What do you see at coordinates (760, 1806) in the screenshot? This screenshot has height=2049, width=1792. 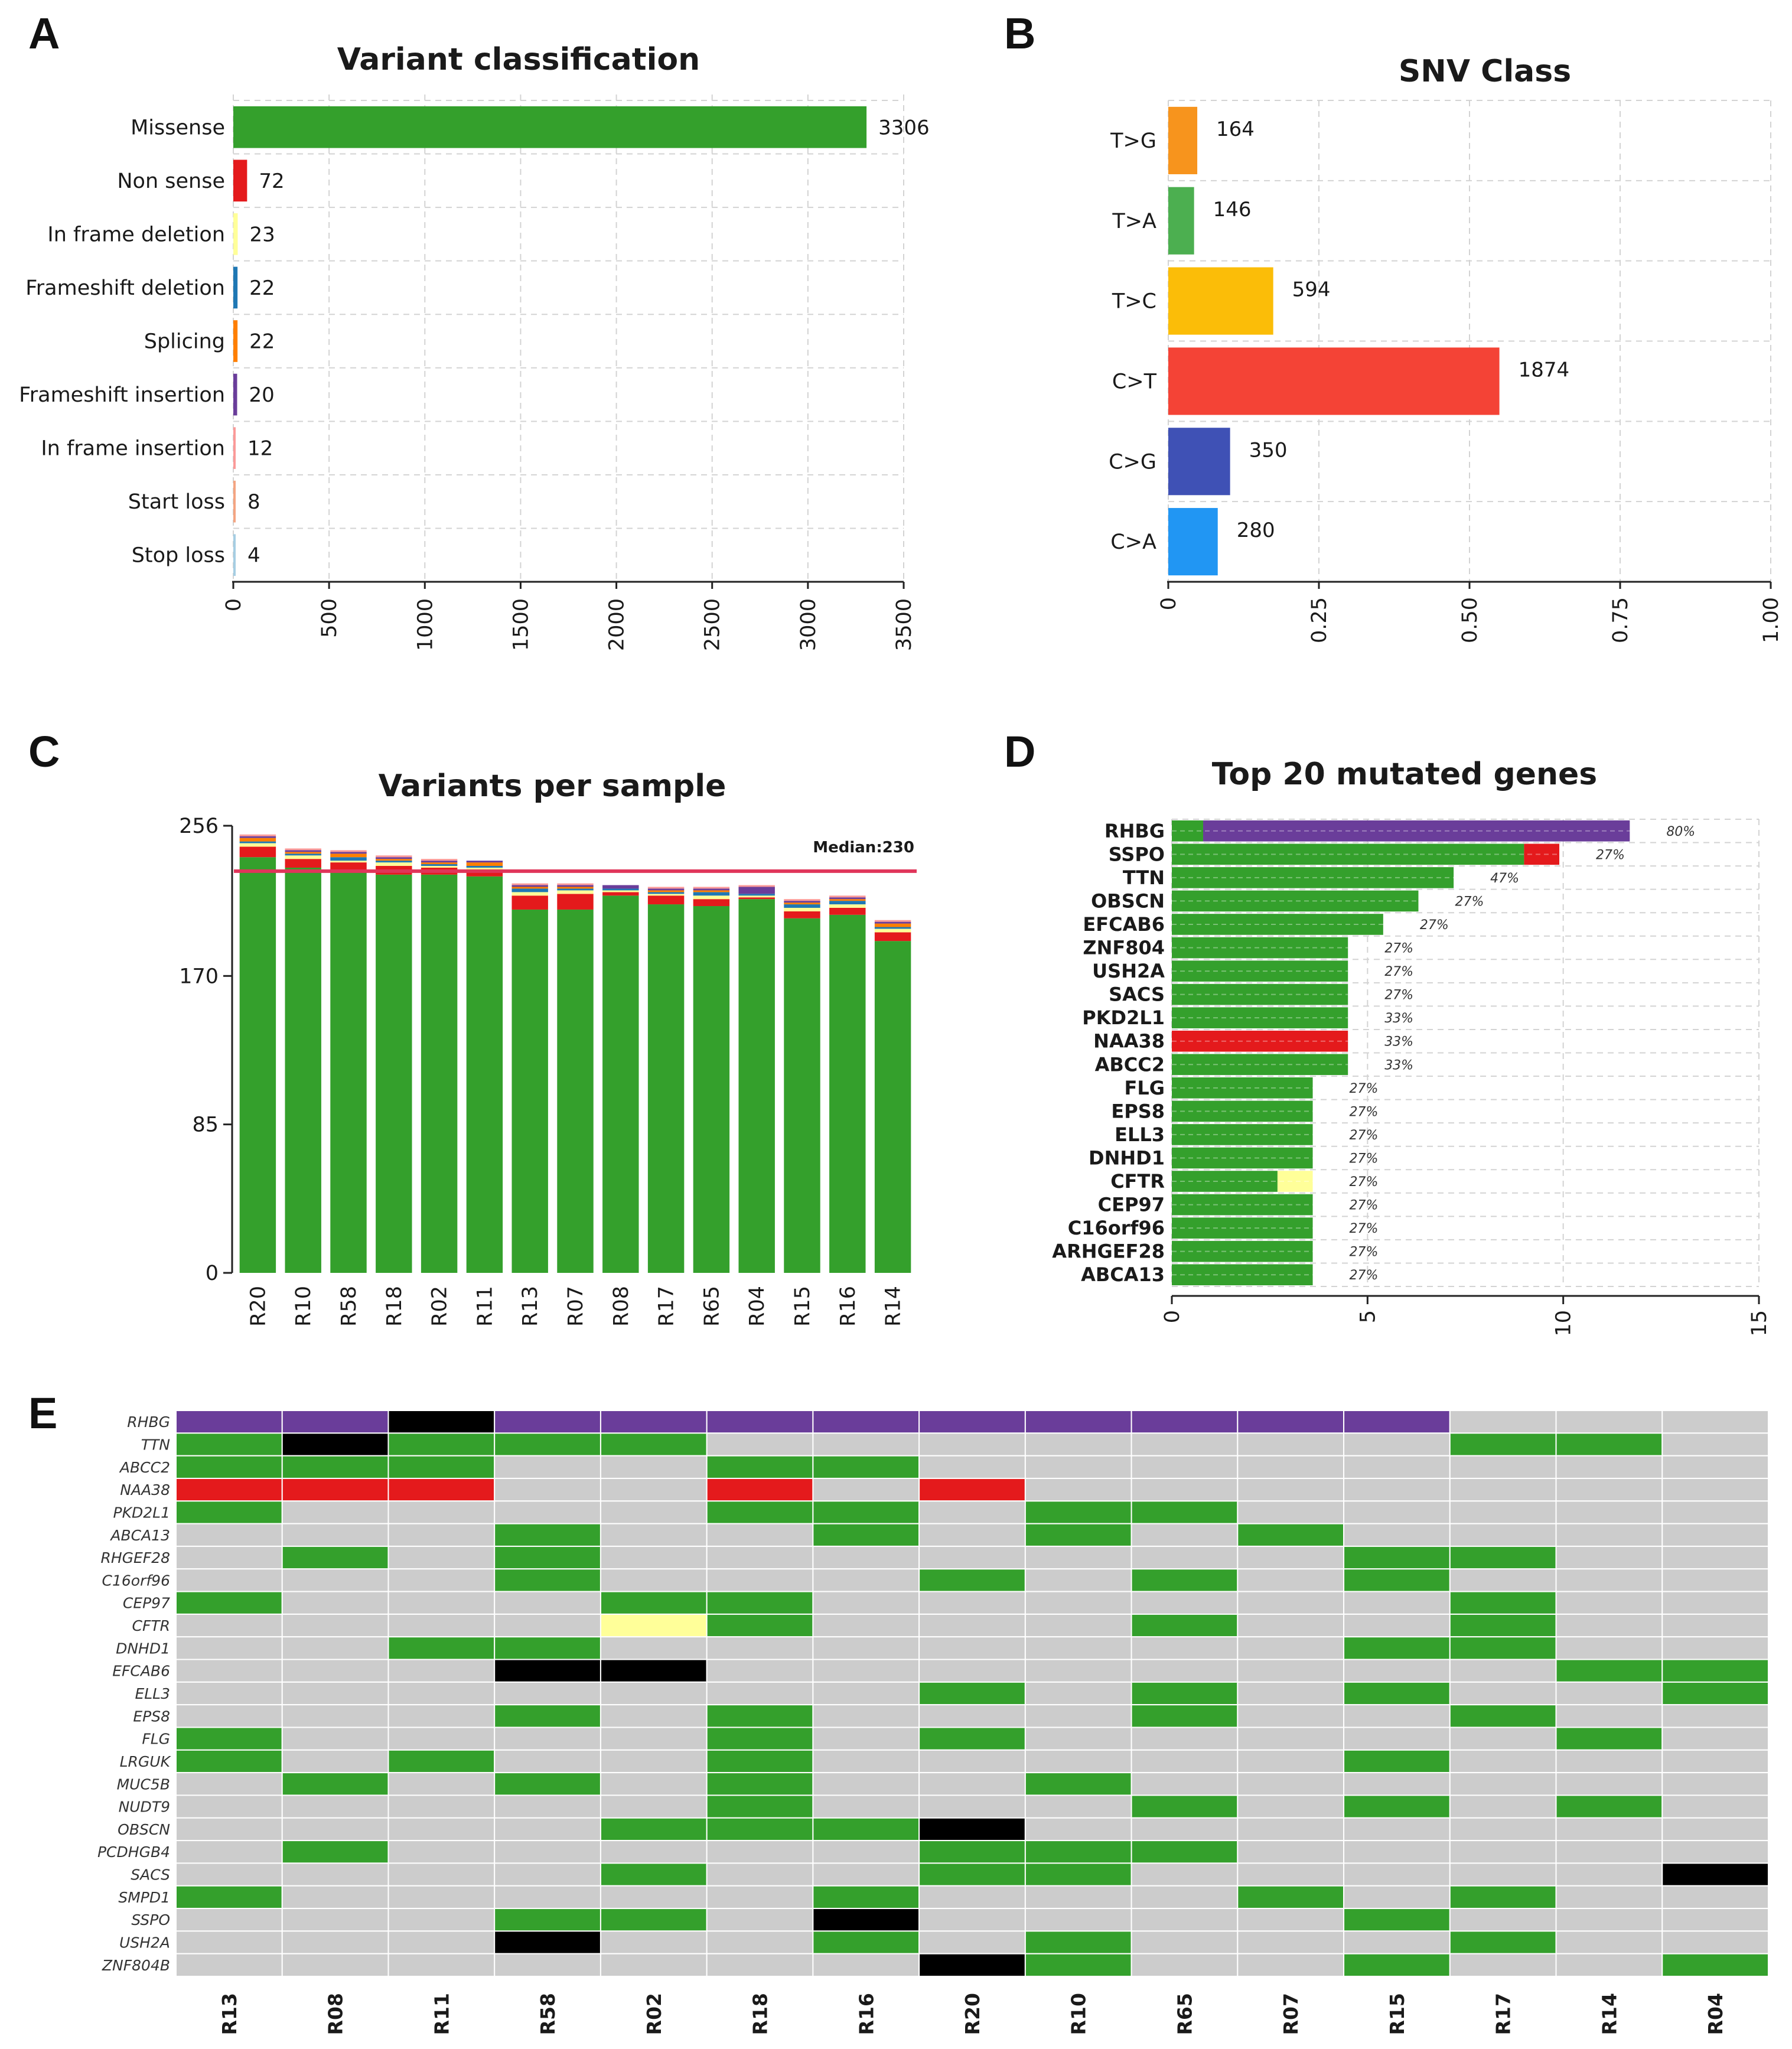 I see `cell-nudt9-r18` at bounding box center [760, 1806].